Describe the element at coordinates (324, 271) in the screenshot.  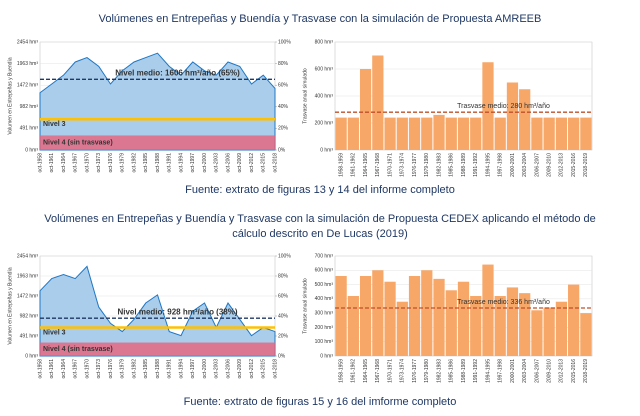
I see `y-tick-label: 600 hm³` at that location.